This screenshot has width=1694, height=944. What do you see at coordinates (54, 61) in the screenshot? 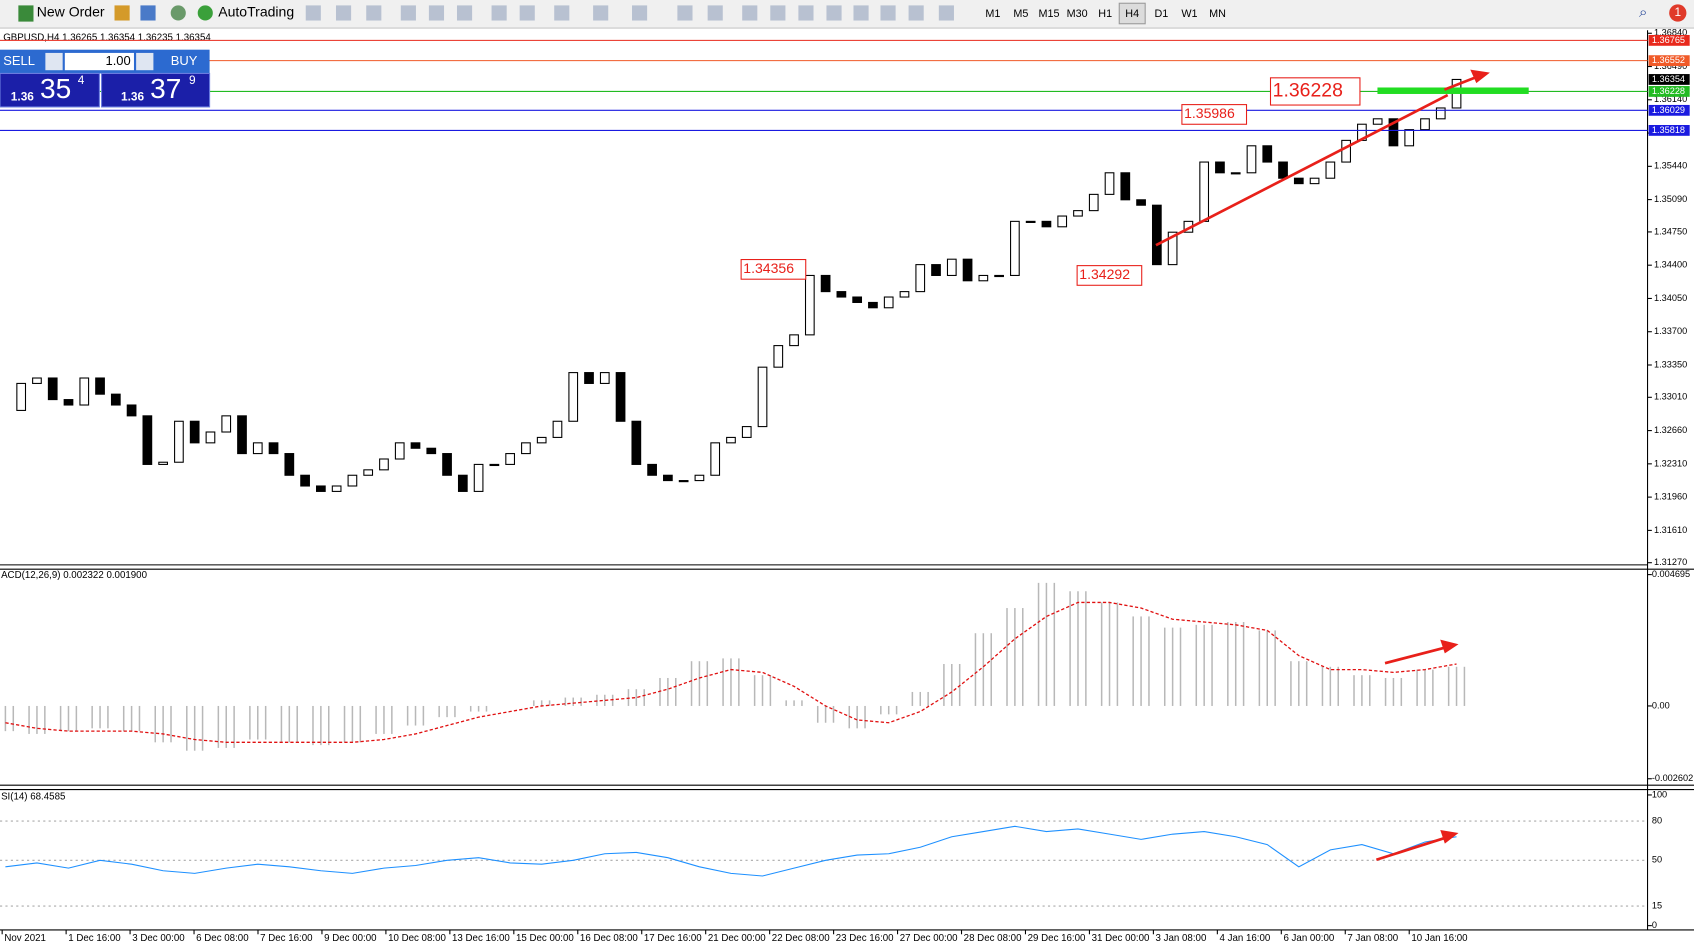
I see `lot-down` at bounding box center [54, 61].